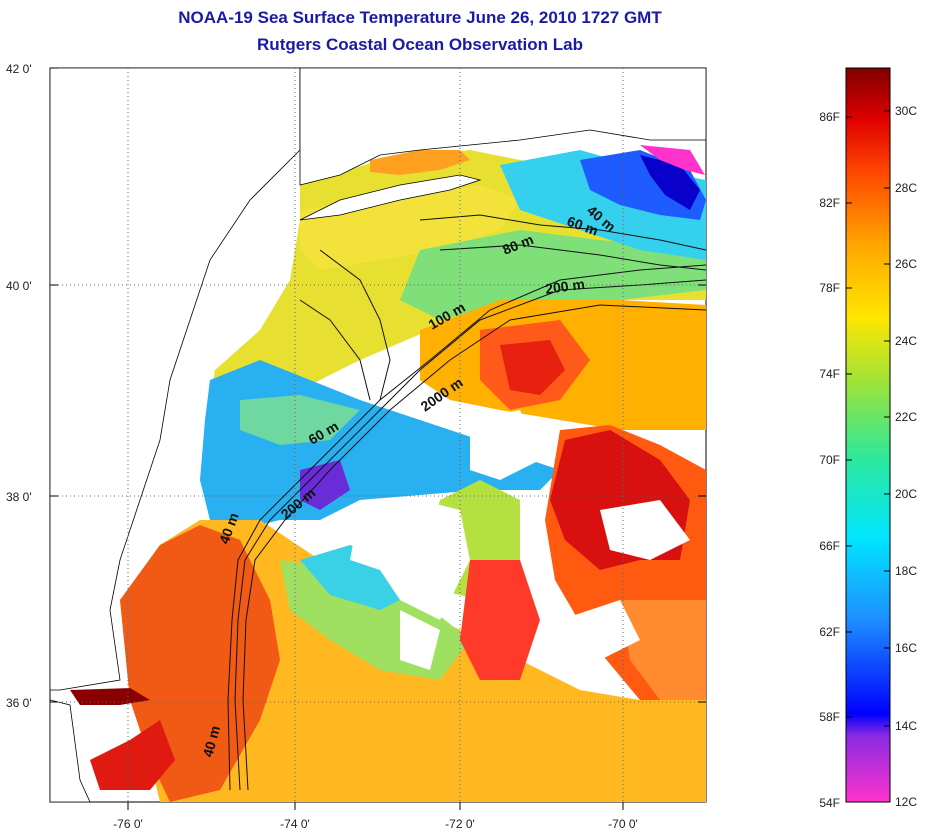  What do you see at coordinates (829, 374) in the screenshot?
I see `colorbar-f-label: 74F` at bounding box center [829, 374].